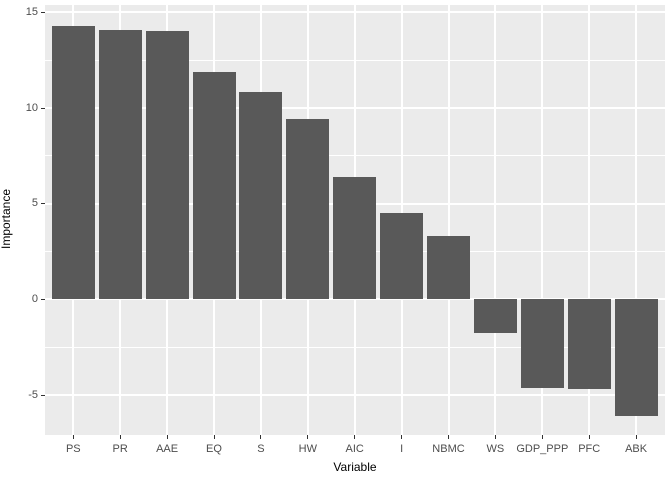  I want to click on x-tick-label-I: I, so click(402, 449).